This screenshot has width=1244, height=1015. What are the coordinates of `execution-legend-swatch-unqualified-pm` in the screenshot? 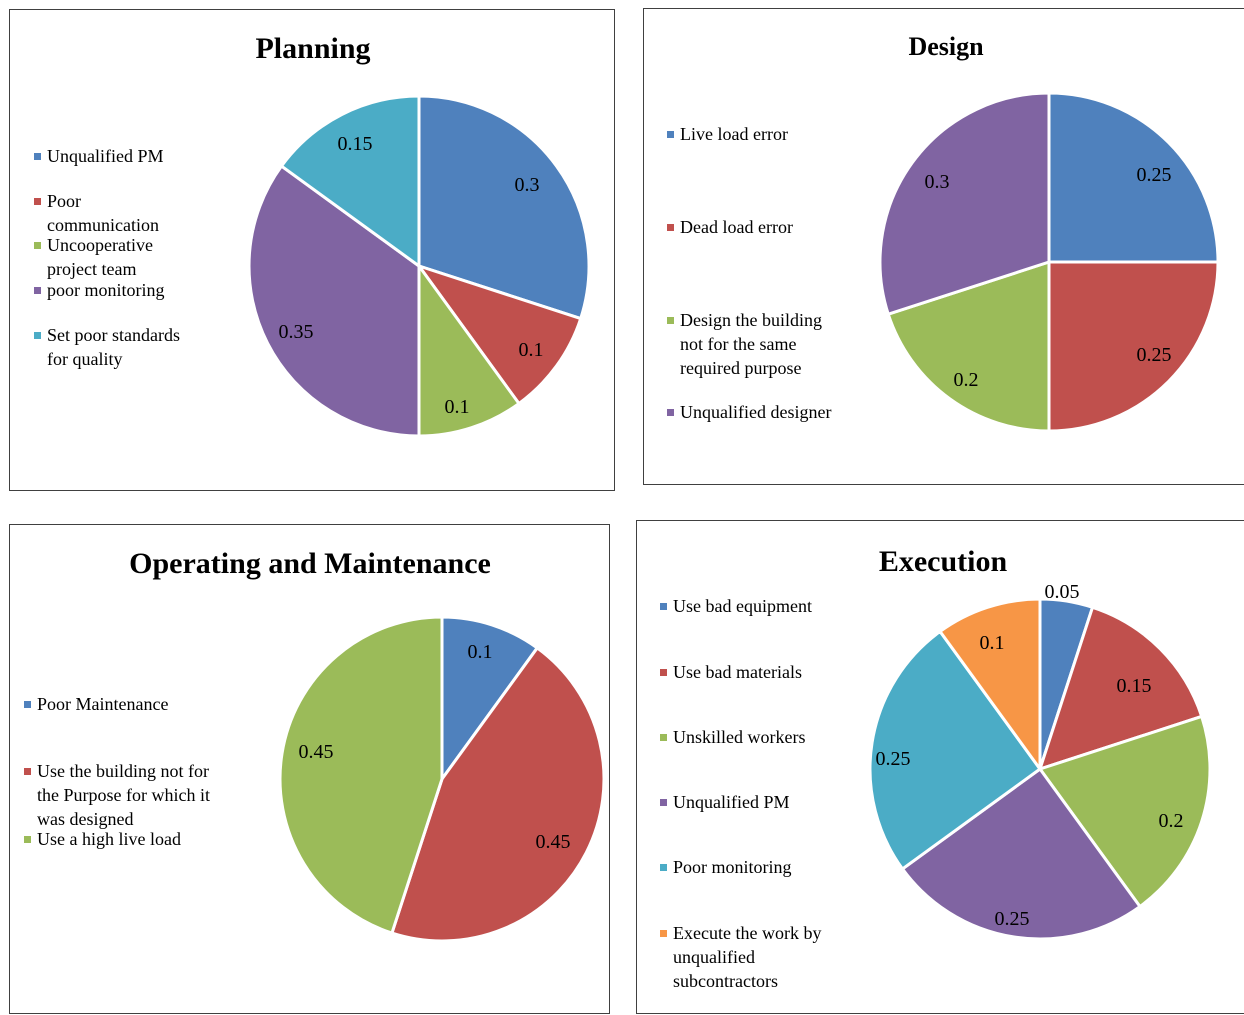 It's located at (663, 802).